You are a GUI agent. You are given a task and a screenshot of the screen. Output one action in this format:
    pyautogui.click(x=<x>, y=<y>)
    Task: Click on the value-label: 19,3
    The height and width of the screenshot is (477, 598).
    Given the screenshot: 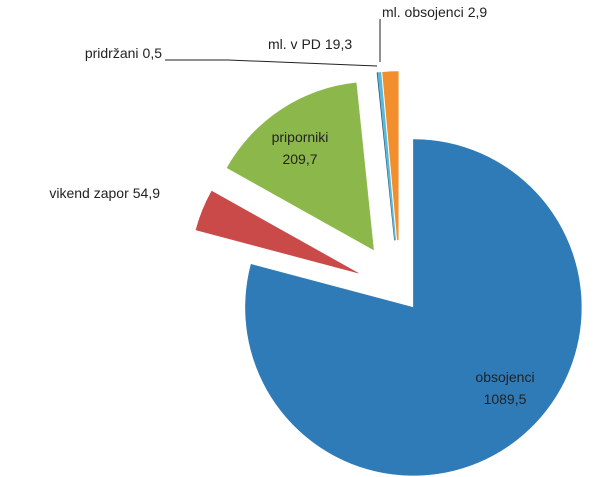 What is the action you would take?
    pyautogui.click(x=338, y=44)
    